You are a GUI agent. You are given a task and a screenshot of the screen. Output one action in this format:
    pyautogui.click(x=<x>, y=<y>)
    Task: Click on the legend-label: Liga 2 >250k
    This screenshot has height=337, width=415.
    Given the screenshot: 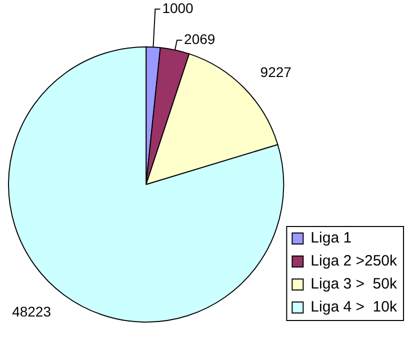 What is the action you would take?
    pyautogui.click(x=354, y=261)
    